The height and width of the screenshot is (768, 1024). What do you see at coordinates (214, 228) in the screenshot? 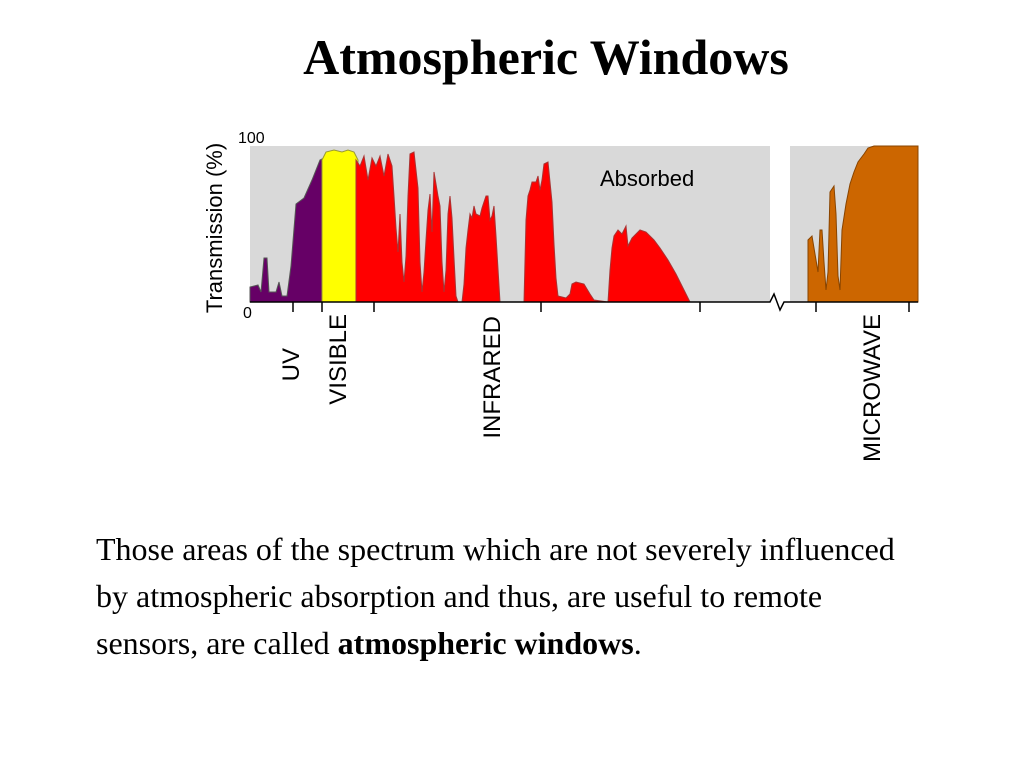
I see `y-axis-label: Transmission (%)` at bounding box center [214, 228].